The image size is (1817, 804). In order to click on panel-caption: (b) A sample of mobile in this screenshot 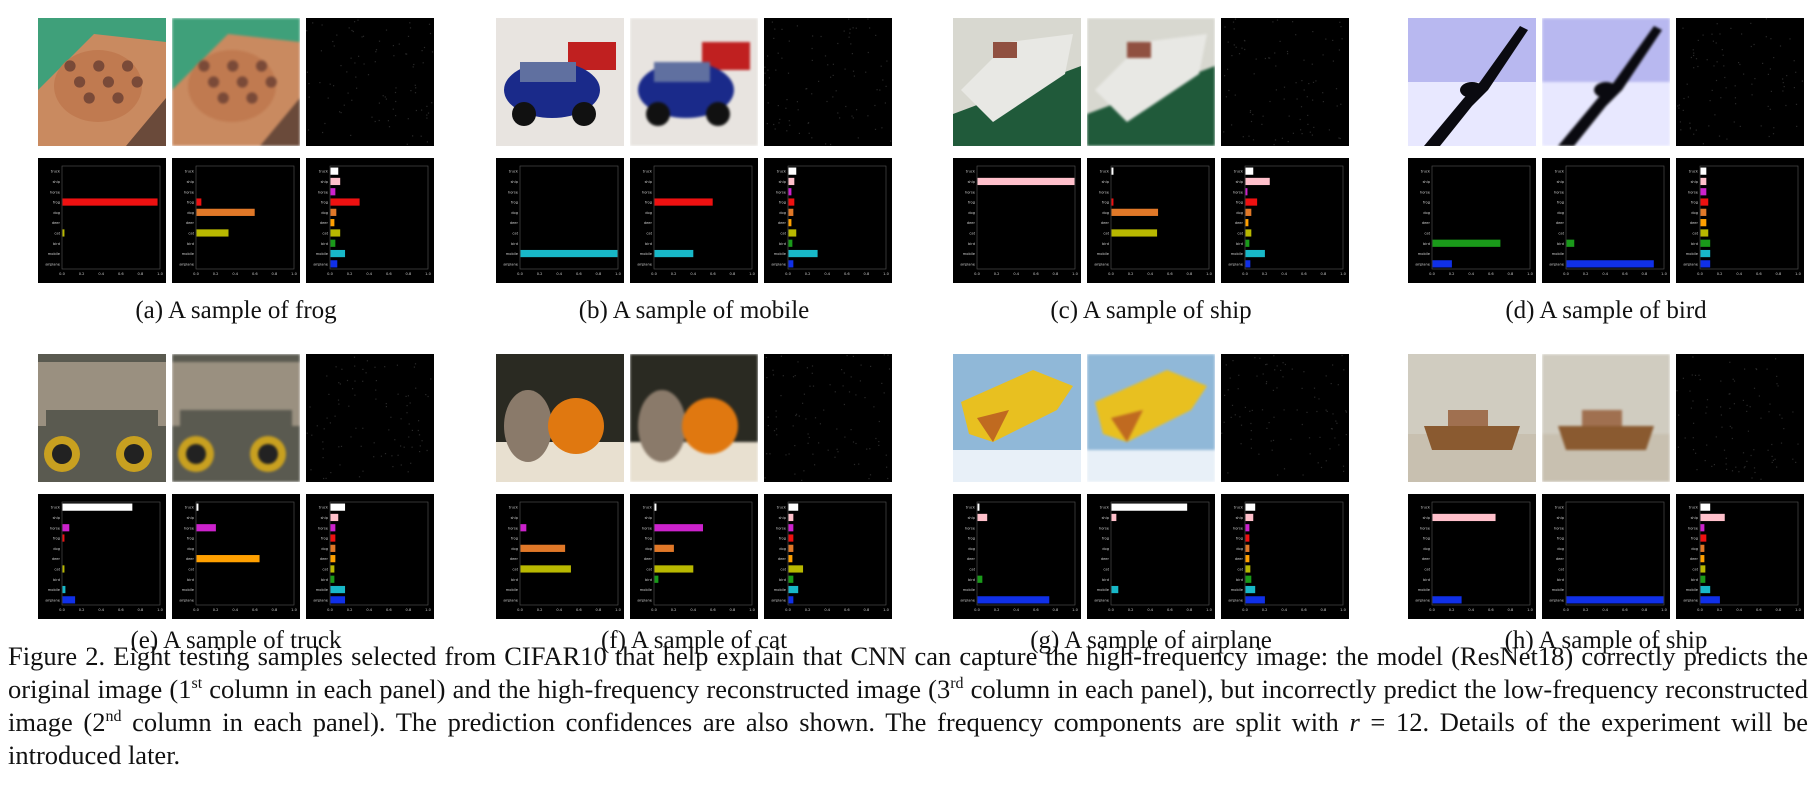, I will do `click(694, 310)`.